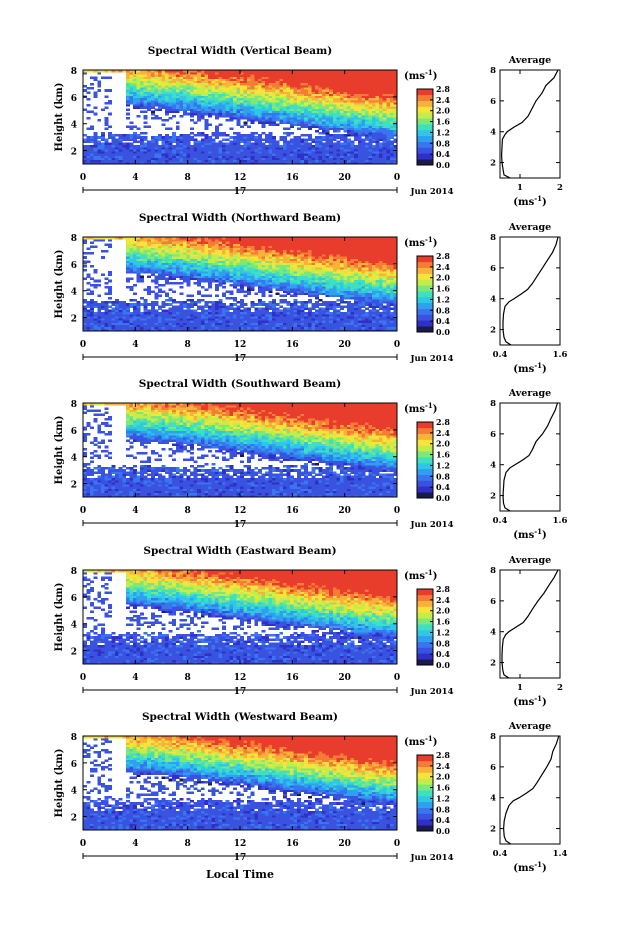 This screenshot has height=929, width=618. Describe the element at coordinates (443, 154) in the screenshot. I see `colorbar-tick-label: 0.4` at that location.